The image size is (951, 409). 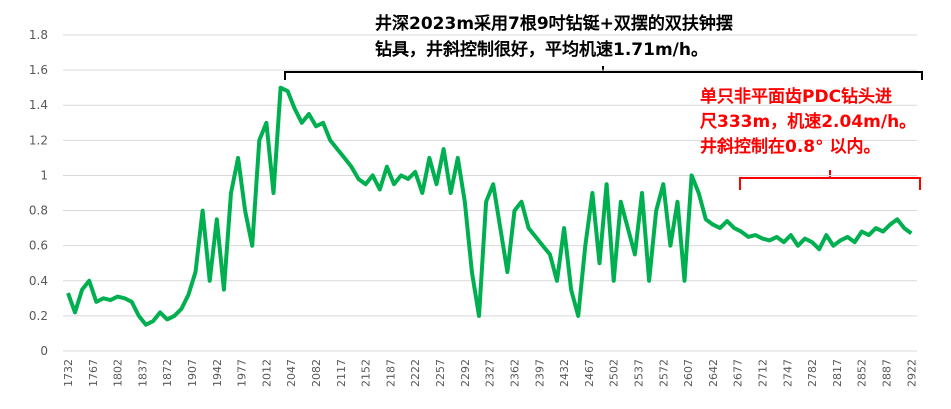 I want to click on y-tick-label: 1, so click(x=44, y=175).